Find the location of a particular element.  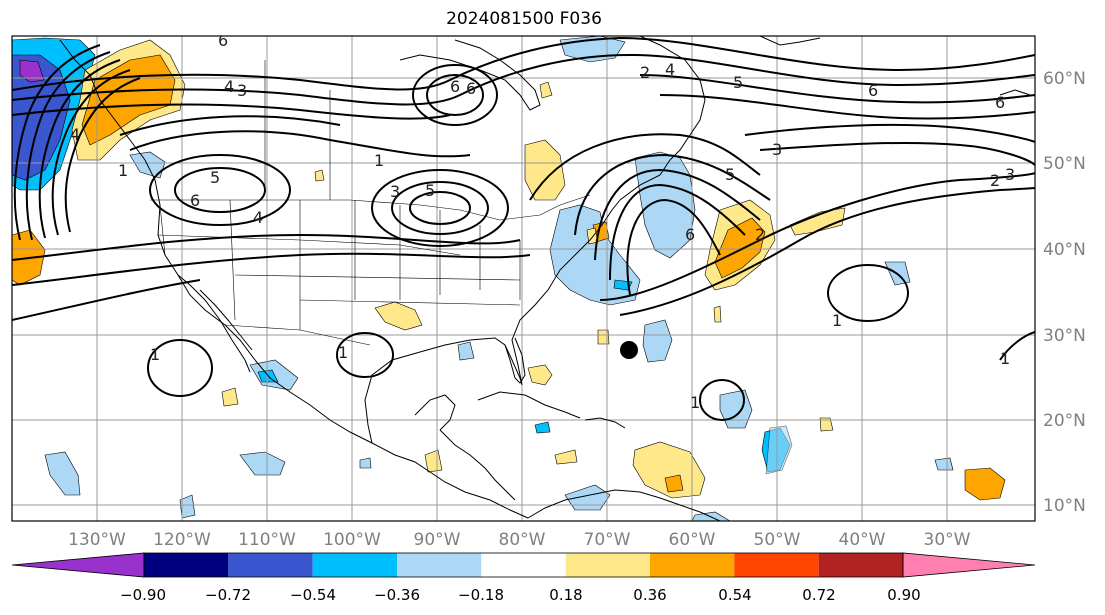

colorbar-tick-label: −0.18 is located at coordinates (481, 595).